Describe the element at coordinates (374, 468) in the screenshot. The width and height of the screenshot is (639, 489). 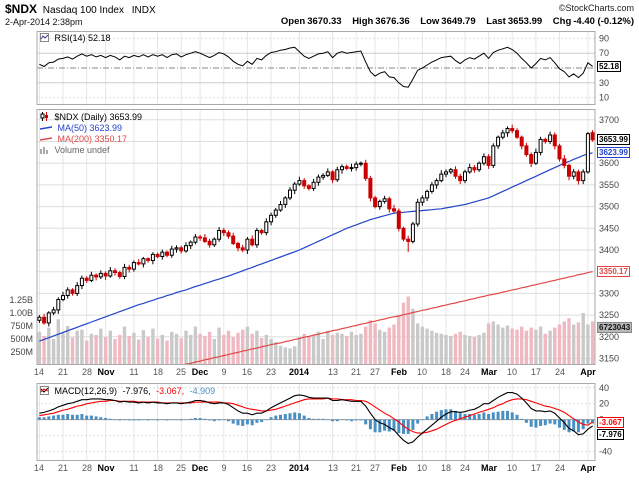
I see `x-tick-label: 27` at that location.